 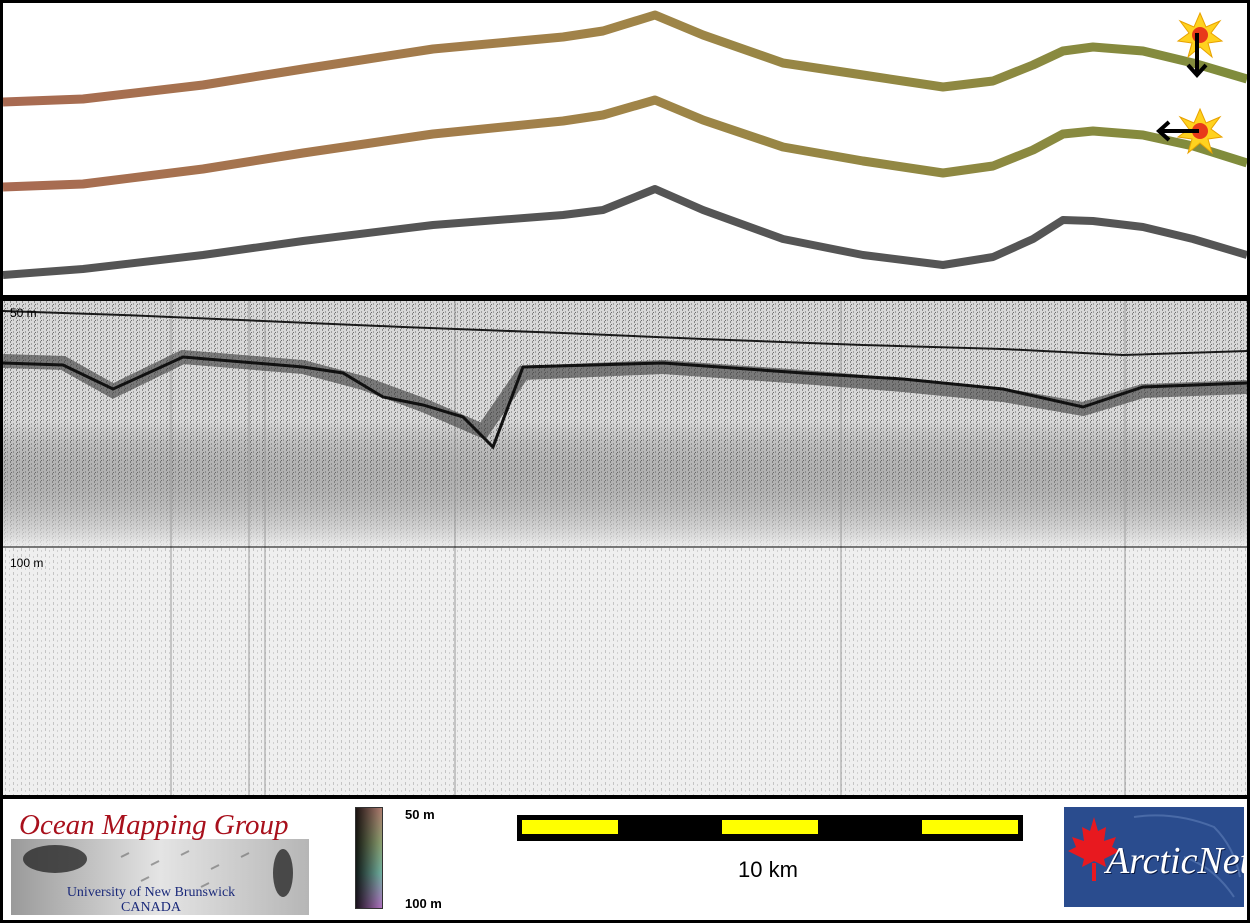 What do you see at coordinates (1197, 55) in the screenshot?
I see `arrow-down-icon` at bounding box center [1197, 55].